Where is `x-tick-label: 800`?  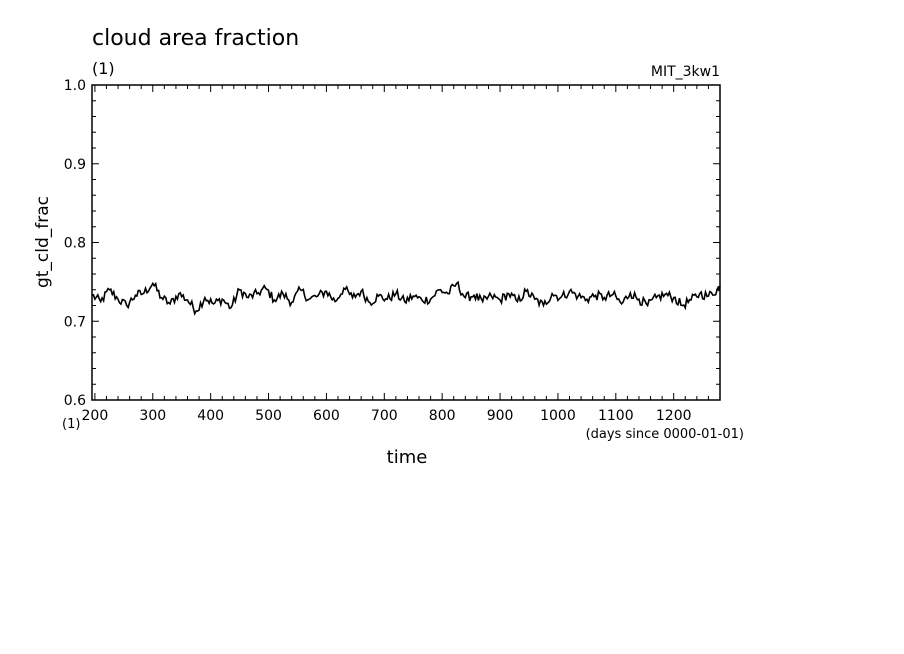 x-tick-label: 800 is located at coordinates (442, 416).